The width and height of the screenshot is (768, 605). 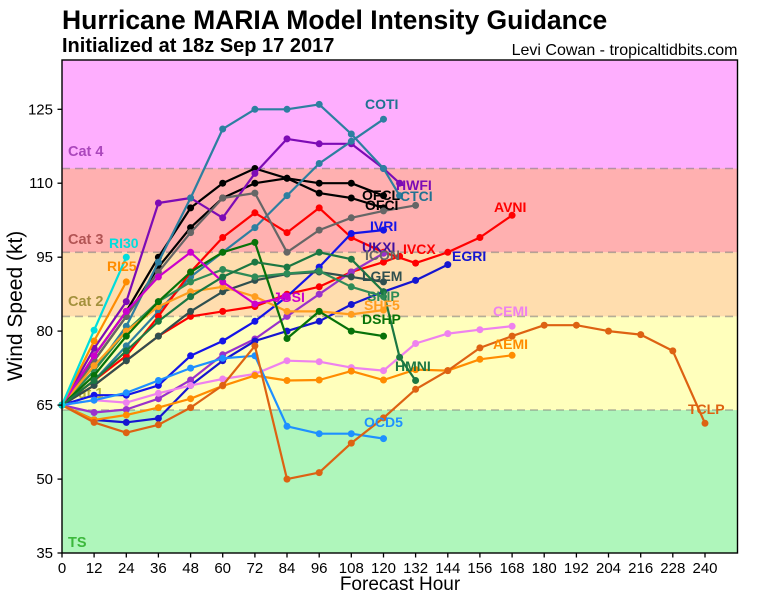 What do you see at coordinates (289, 297) in the screenshot?
I see `svg-text: JGSI` at bounding box center [289, 297].